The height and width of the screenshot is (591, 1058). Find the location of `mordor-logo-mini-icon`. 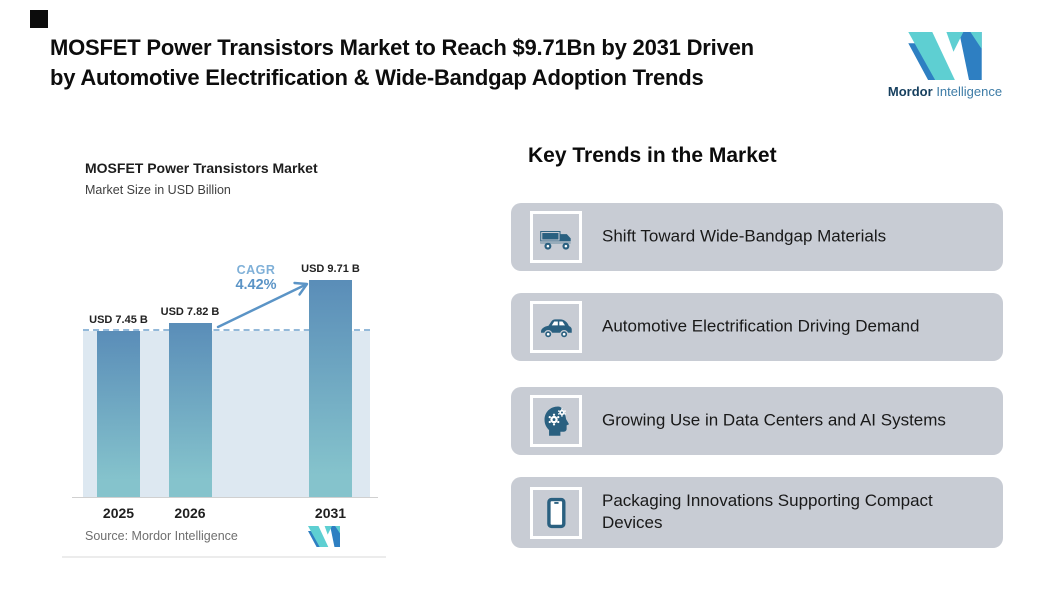

mordor-logo-mini-icon is located at coordinates (324, 536).